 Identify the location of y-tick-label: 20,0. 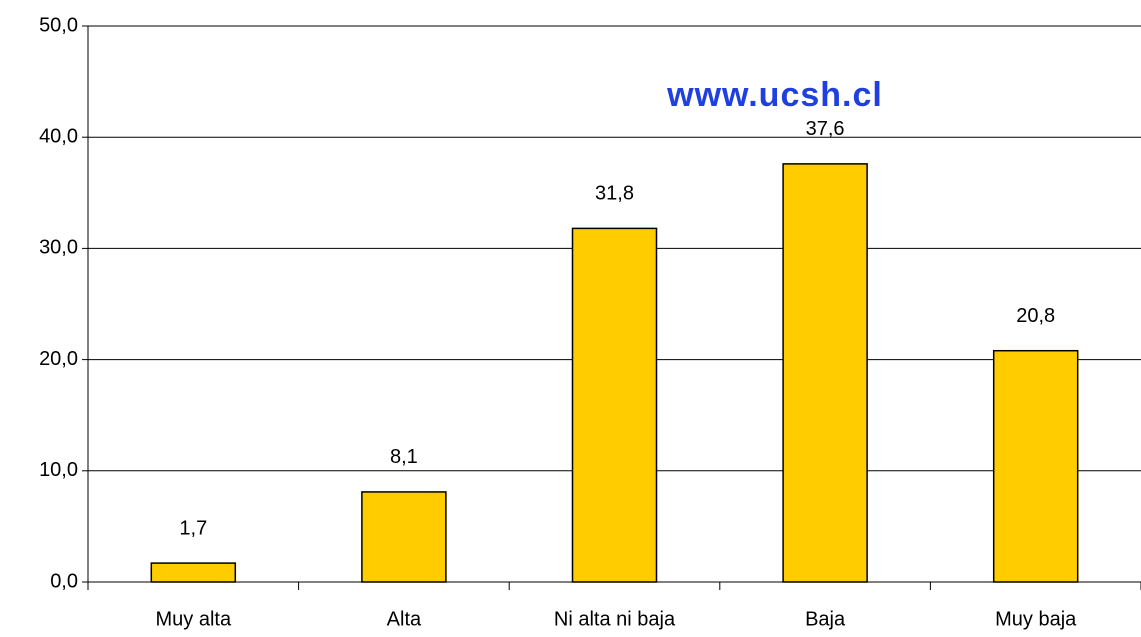
(58, 359).